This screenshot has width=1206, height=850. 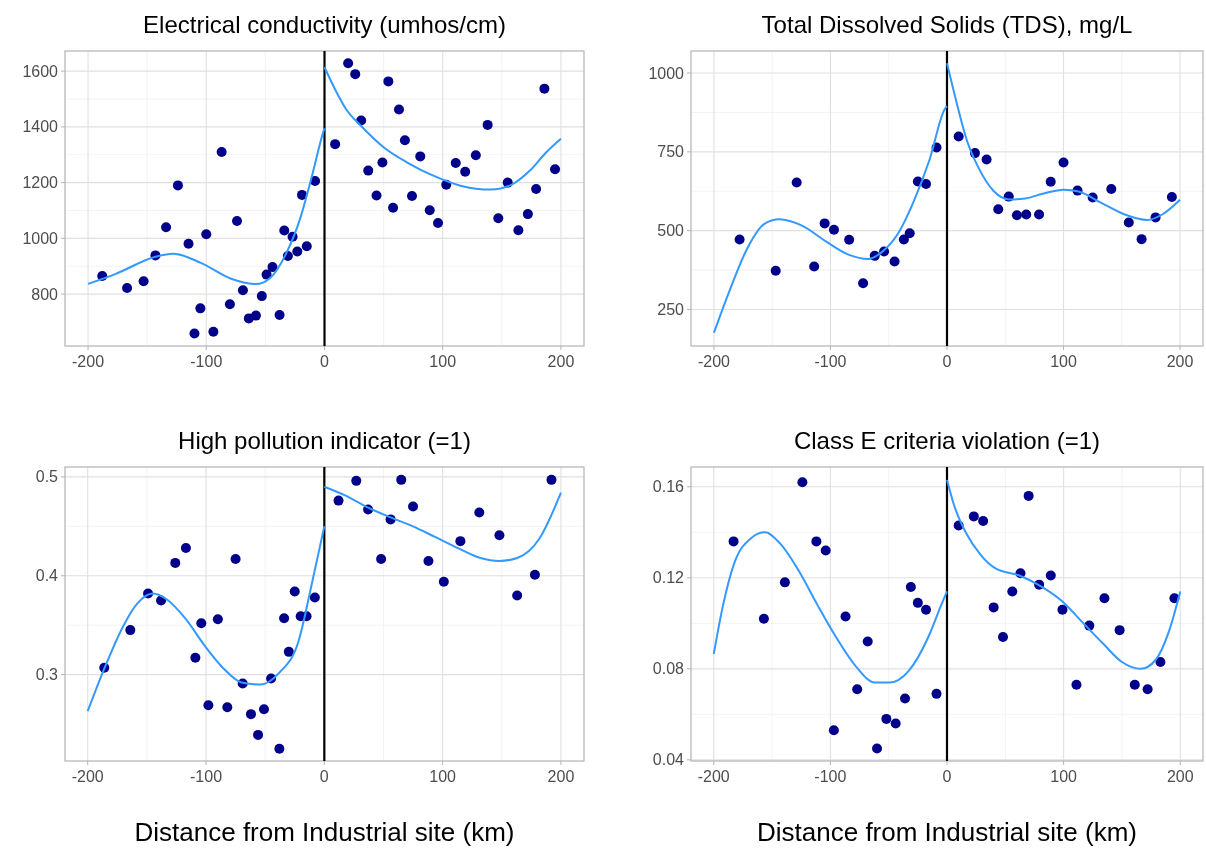 I want to click on x-tick-label: 0, so click(x=325, y=361).